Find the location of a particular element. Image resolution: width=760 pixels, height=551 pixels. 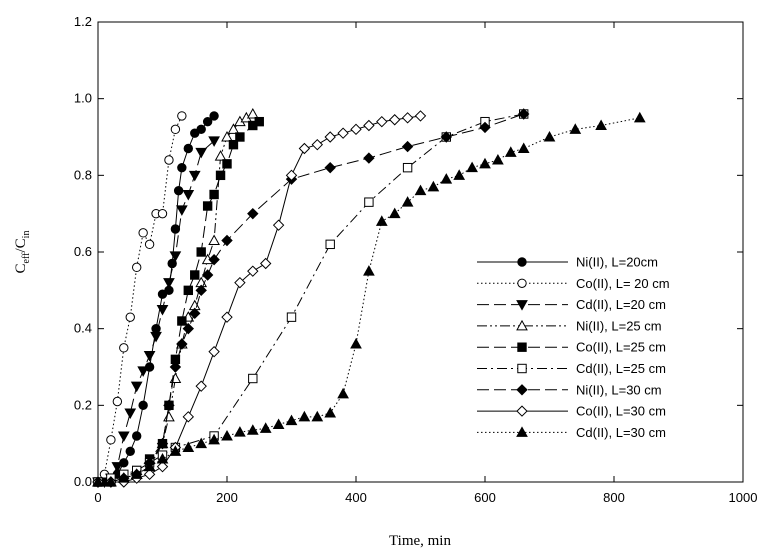

series-cd-ii-l-20-cm is located at coordinates (156, 312).